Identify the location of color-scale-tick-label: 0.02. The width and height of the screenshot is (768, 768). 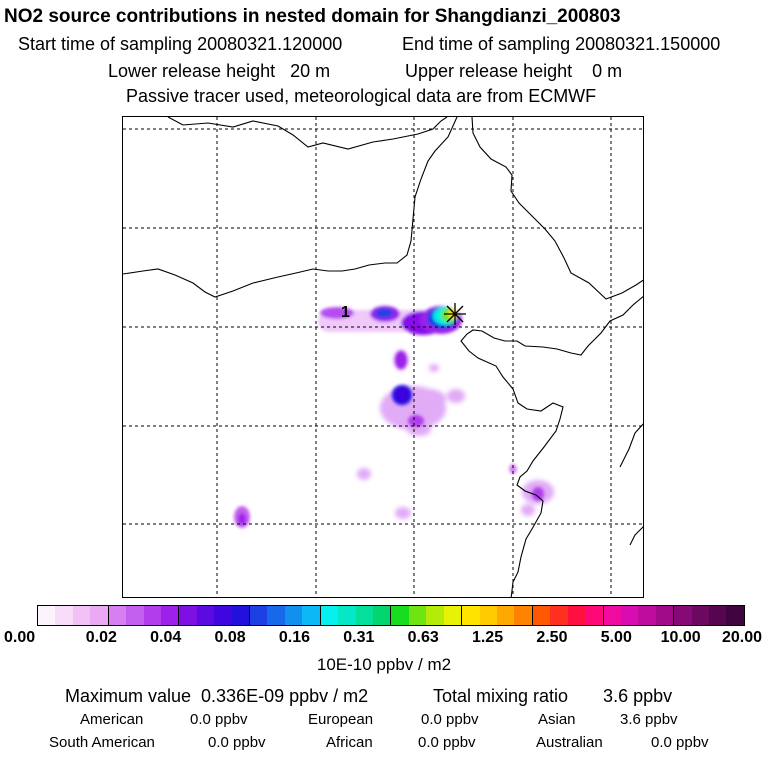
(101, 637).